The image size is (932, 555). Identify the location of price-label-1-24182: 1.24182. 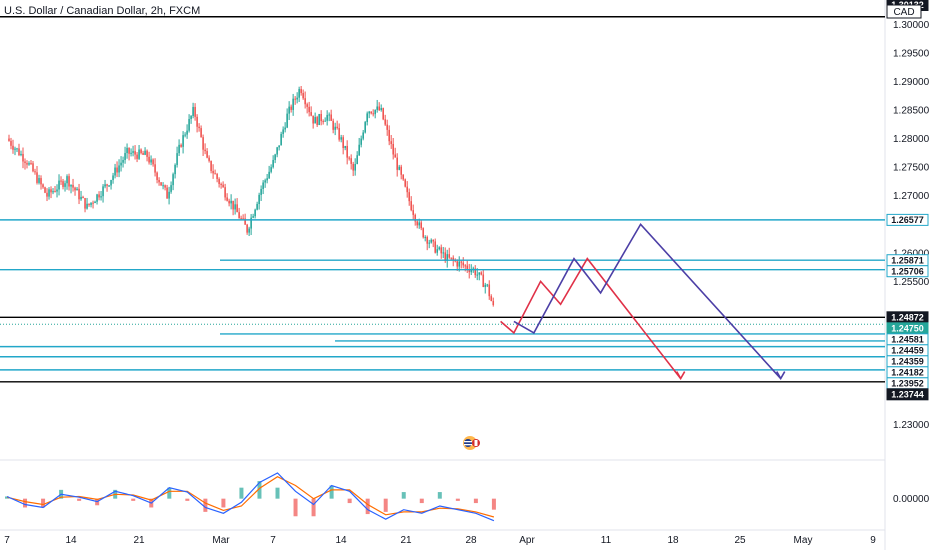
(907, 372).